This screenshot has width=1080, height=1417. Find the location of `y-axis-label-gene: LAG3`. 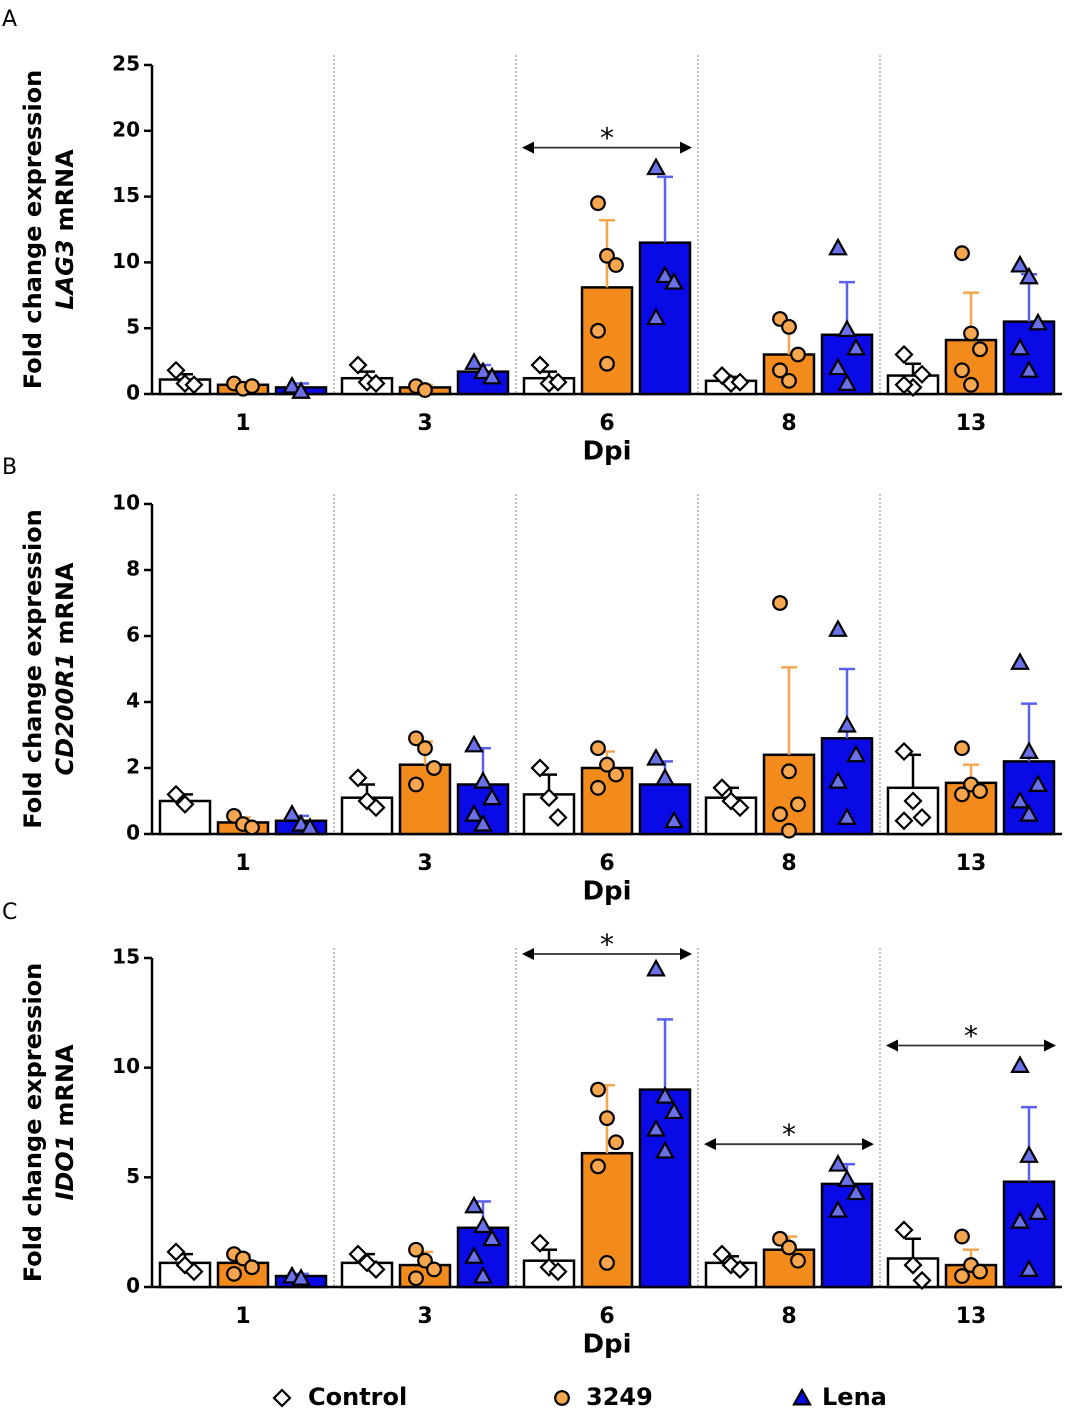

y-axis-label-gene: LAG3 is located at coordinates (65, 274).